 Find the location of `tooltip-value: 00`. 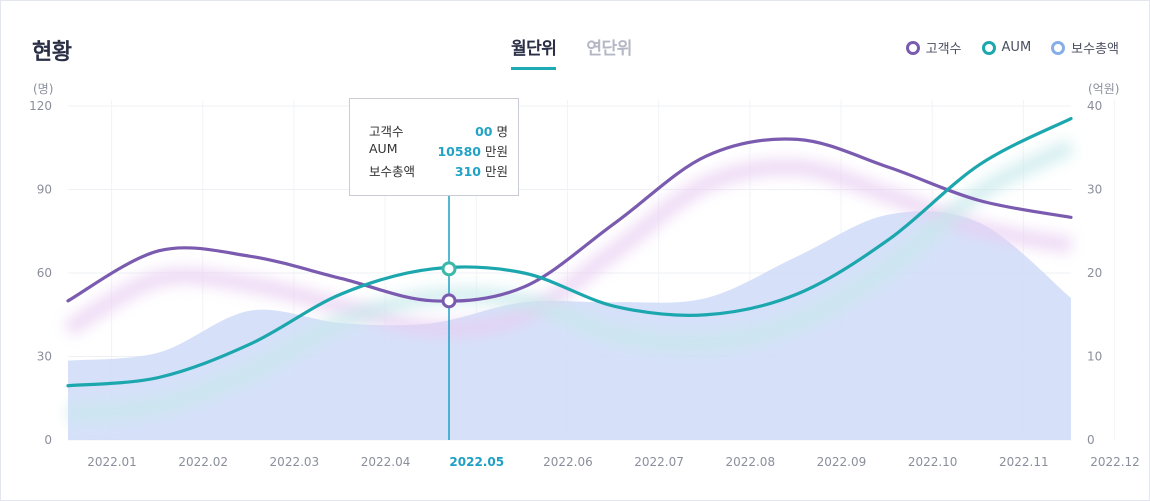

tooltip-value: 00 is located at coordinates (484, 131).